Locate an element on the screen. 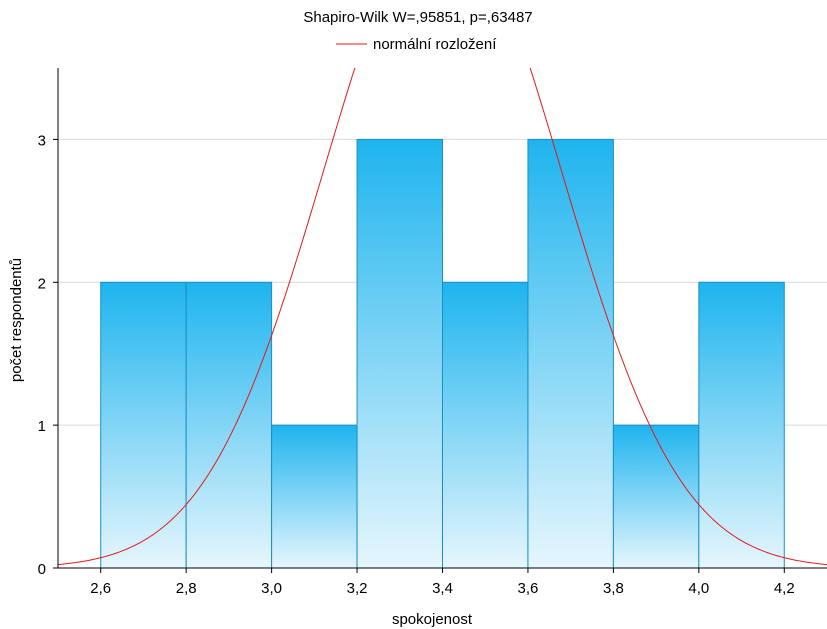 This screenshot has height=629, width=827. y-ticks: 0 1 2 3 is located at coordinates (48, 355).